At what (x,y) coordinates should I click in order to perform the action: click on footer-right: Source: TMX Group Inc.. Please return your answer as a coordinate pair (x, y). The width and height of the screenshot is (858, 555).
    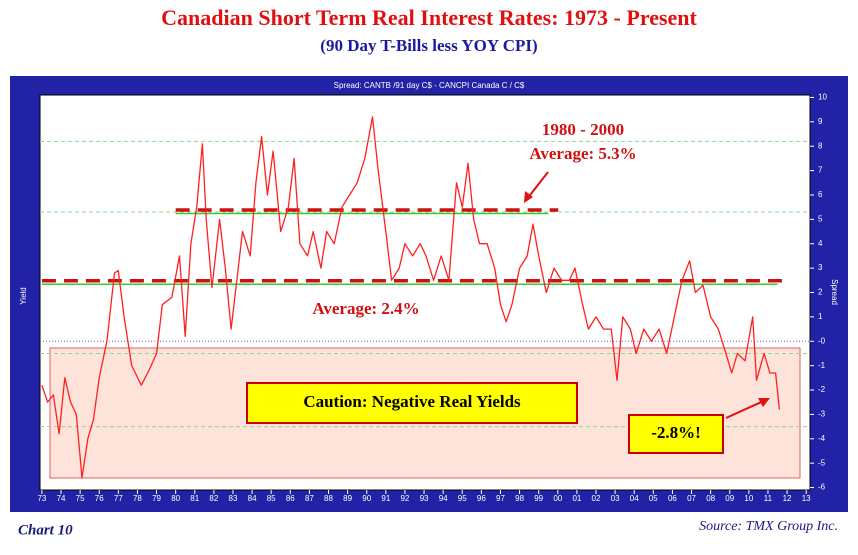
    Looking at the image, I should click on (768, 526).